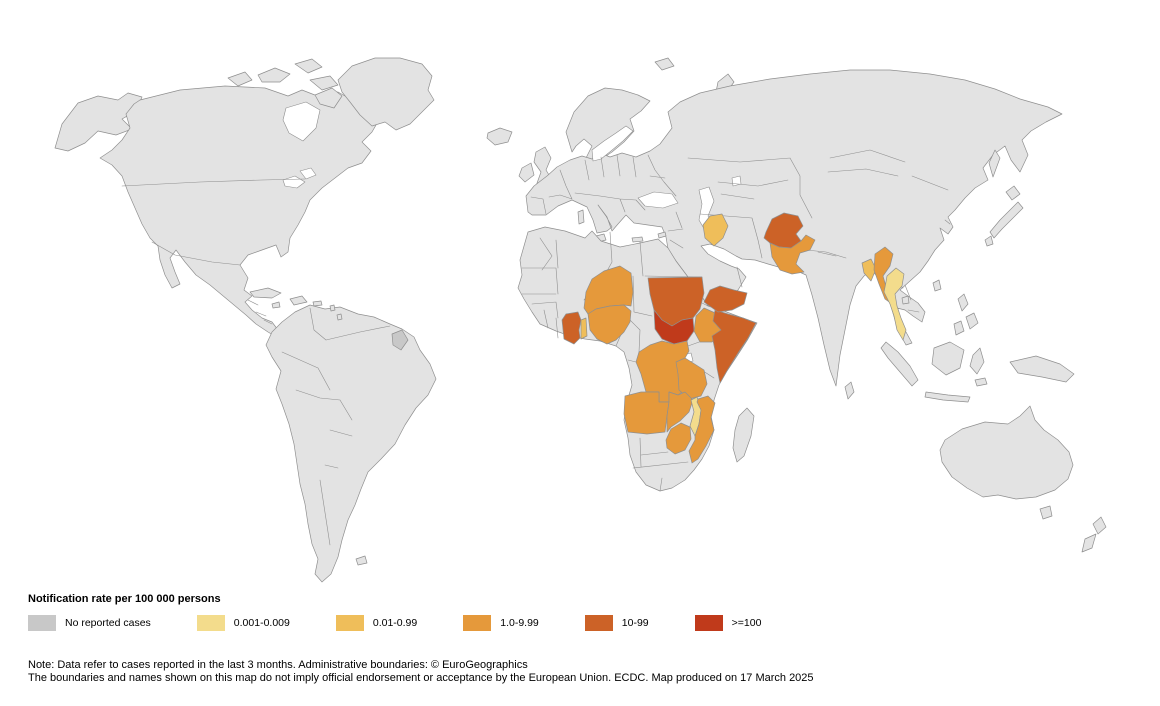 The height and width of the screenshot is (706, 1160). What do you see at coordinates (400, 340) in the screenshot?
I see `country-french-guiana` at bounding box center [400, 340].